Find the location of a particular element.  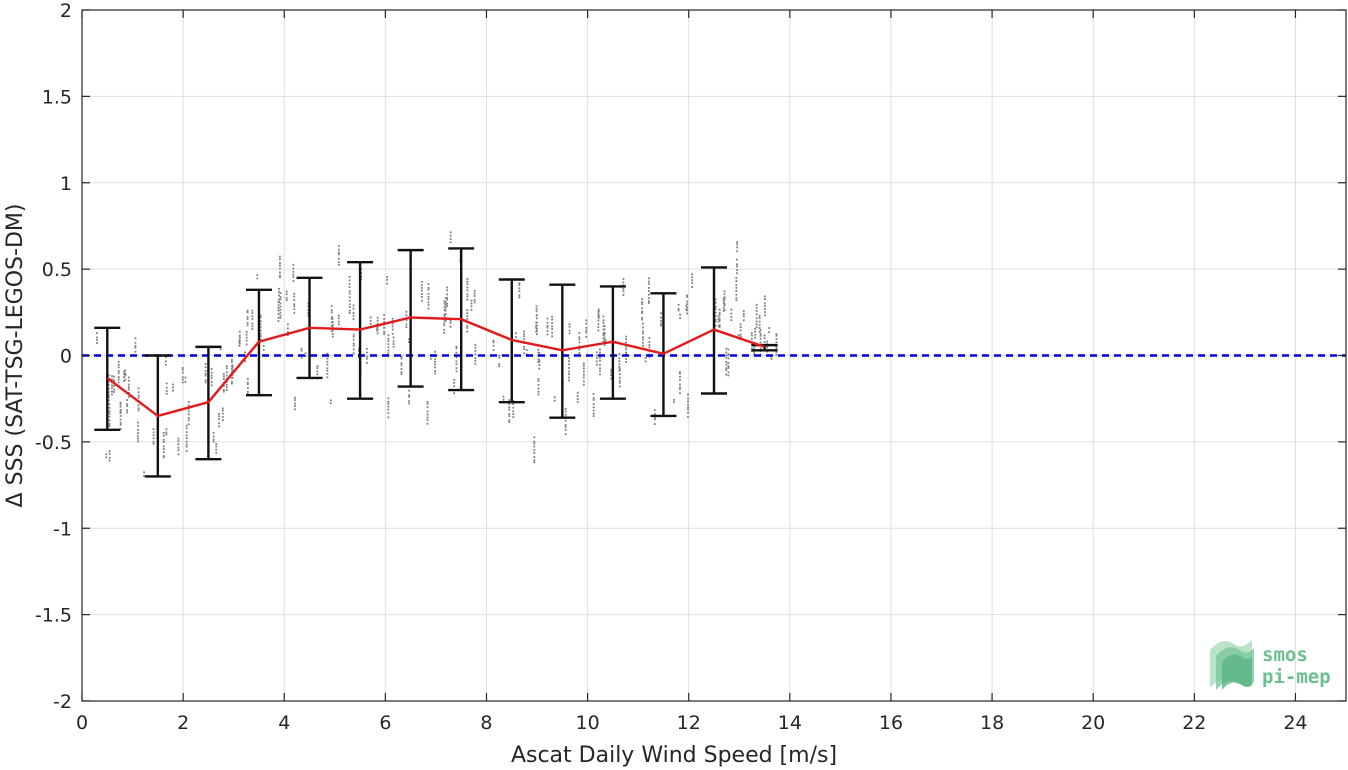

y-tick-label: -1 is located at coordinates (62, 529).